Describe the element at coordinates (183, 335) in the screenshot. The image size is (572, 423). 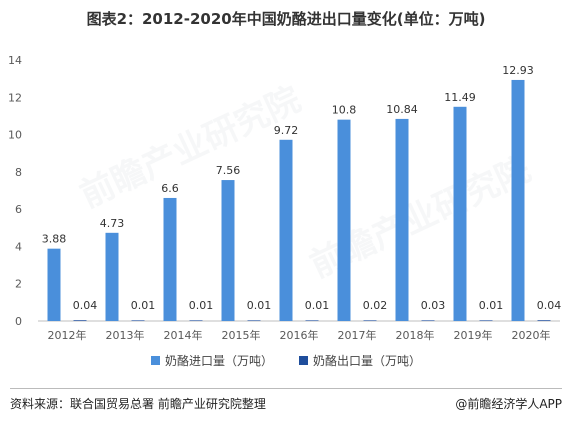
I see `x-tick-label: 2014年` at that location.